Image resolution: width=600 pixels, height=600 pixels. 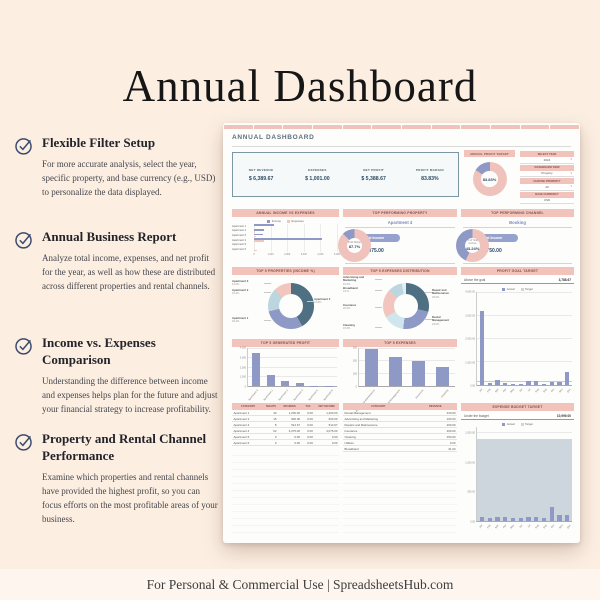 What do you see at coordinates (320, 254) in the screenshot?
I see `x-tick: 4,000` at bounding box center [320, 254].